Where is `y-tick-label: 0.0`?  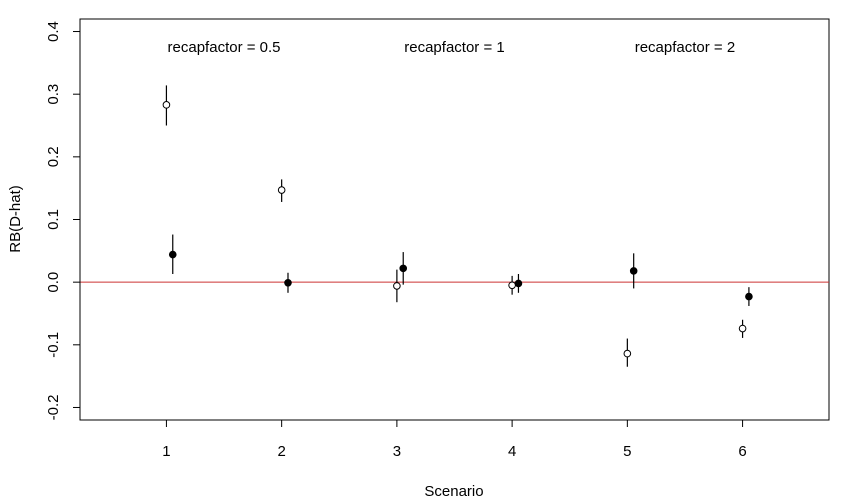 y-tick-label: 0.0 is located at coordinates (53, 282).